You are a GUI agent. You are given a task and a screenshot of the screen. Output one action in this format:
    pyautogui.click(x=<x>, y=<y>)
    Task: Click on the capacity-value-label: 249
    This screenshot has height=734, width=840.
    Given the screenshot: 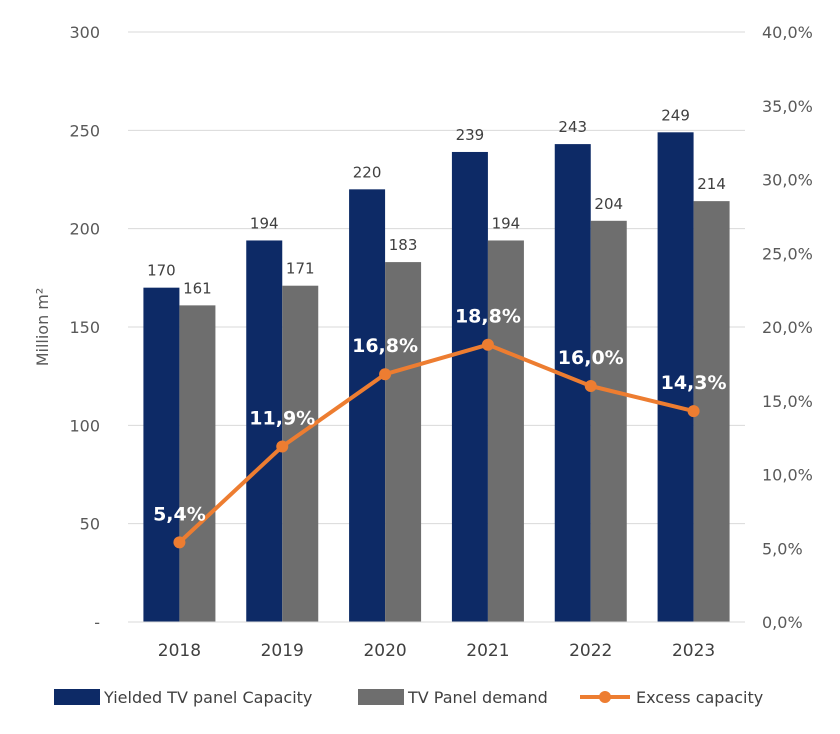 What is the action you would take?
    pyautogui.click(x=675, y=115)
    